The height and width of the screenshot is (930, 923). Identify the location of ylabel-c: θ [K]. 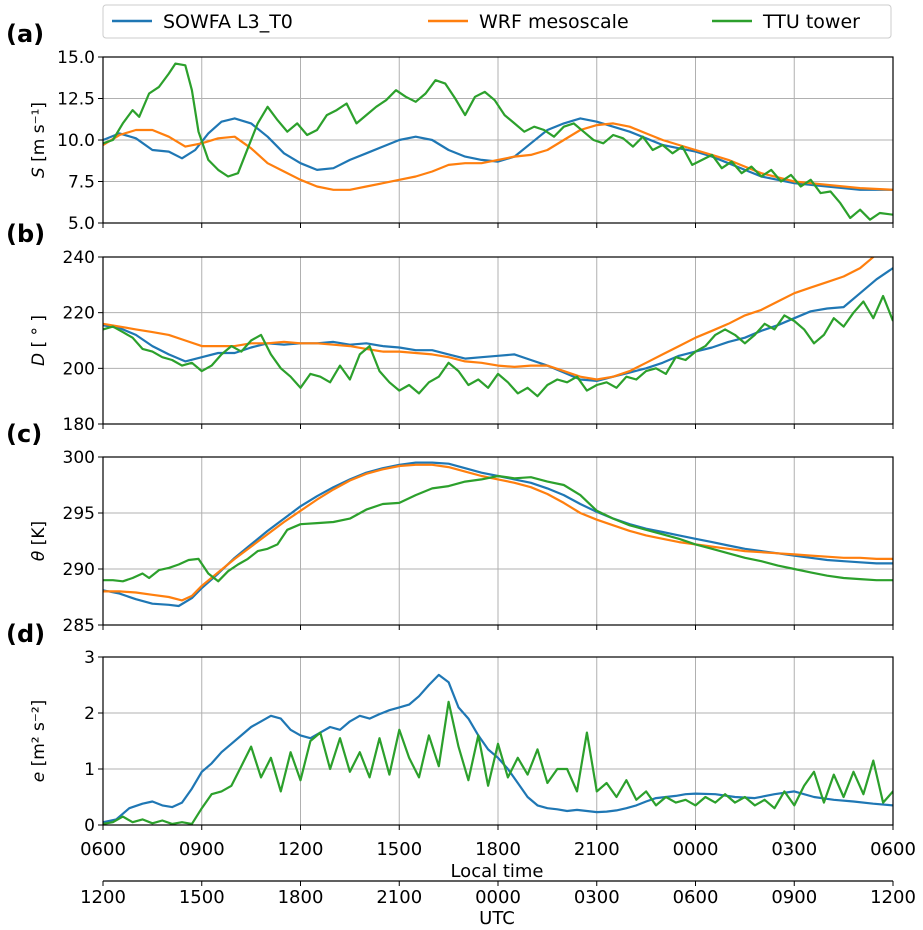
(39, 541).